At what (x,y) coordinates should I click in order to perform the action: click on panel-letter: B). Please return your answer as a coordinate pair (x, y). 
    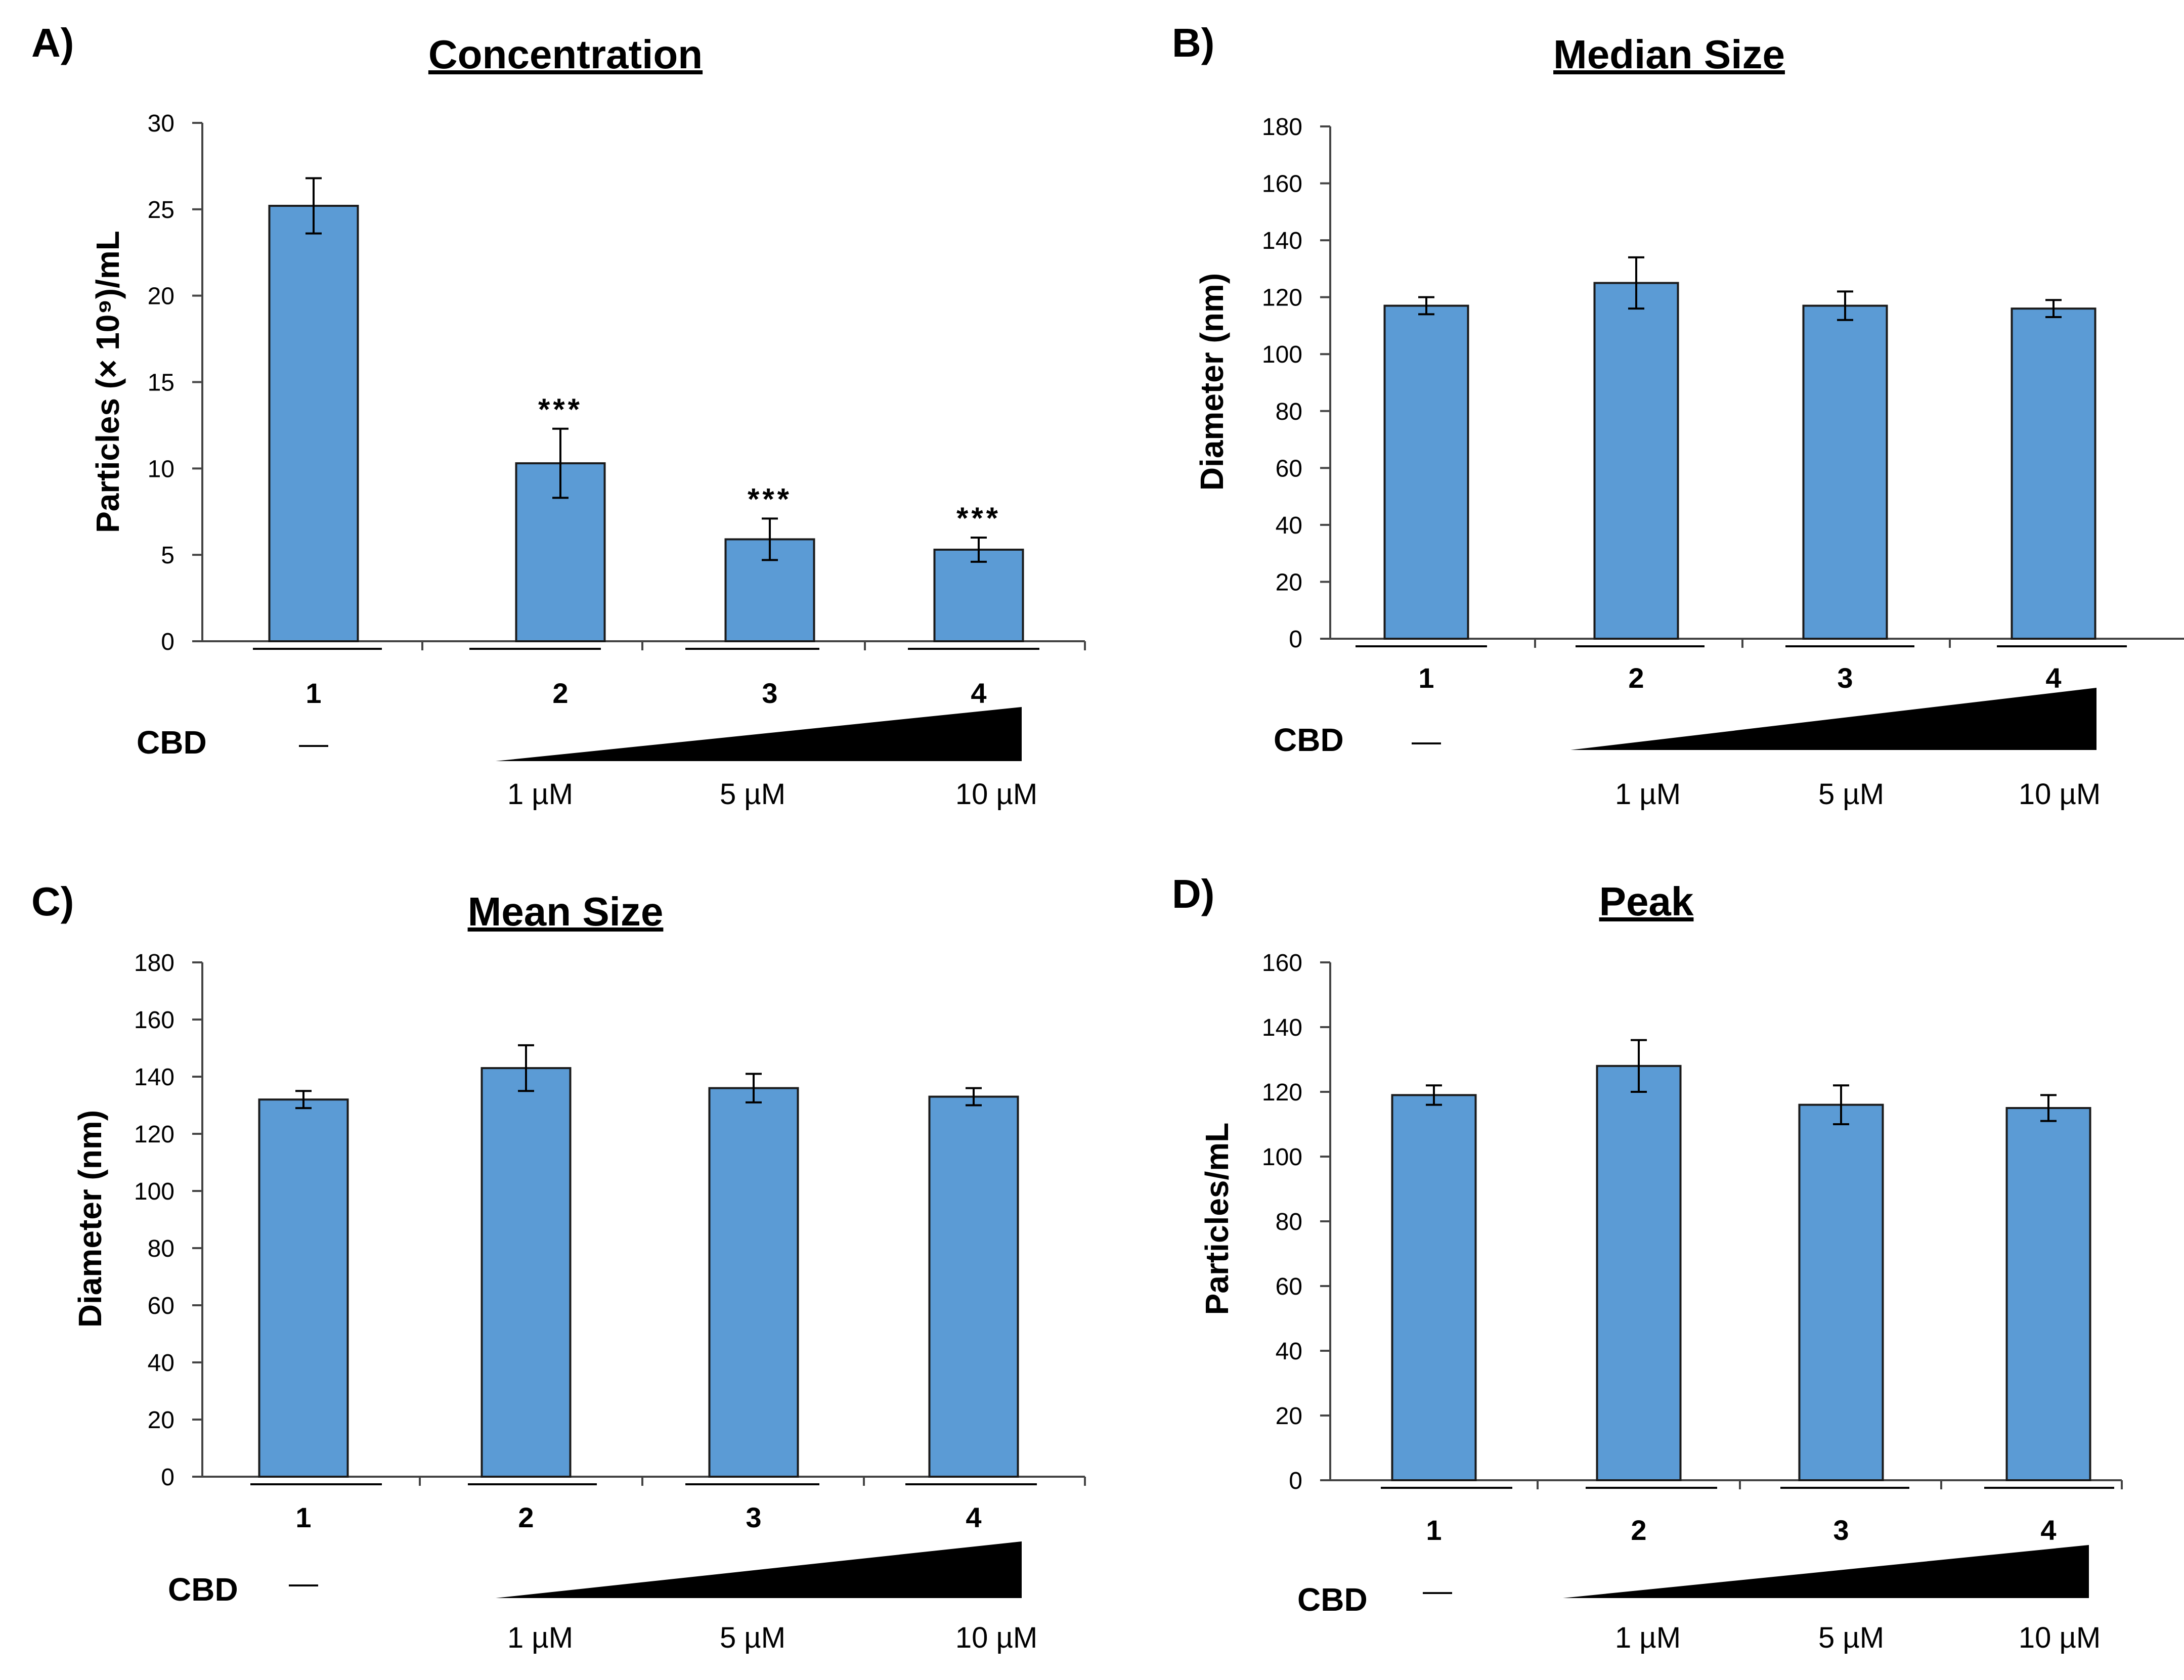
    Looking at the image, I should click on (1193, 42).